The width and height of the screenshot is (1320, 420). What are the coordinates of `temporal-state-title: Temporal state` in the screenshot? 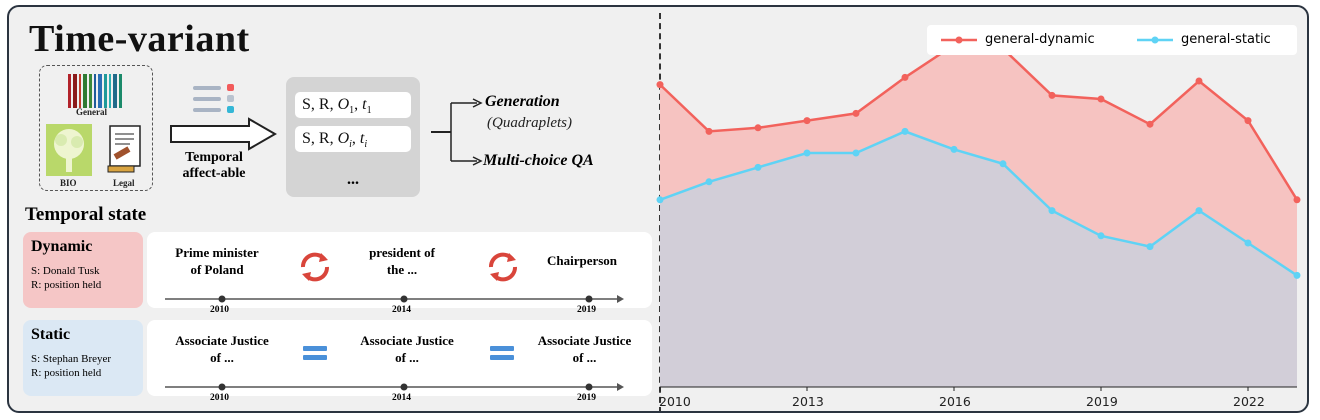 It's located at (86, 214).